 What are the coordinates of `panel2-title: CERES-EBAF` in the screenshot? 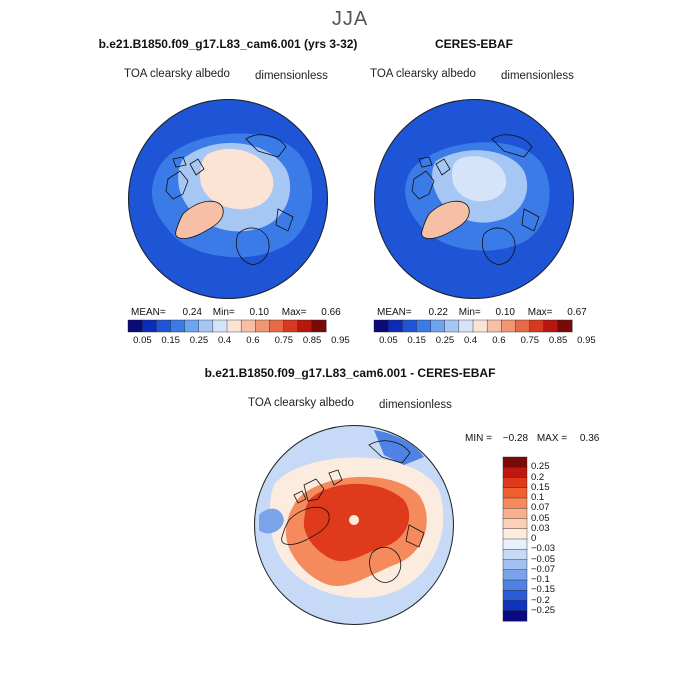 It's located at (473, 44).